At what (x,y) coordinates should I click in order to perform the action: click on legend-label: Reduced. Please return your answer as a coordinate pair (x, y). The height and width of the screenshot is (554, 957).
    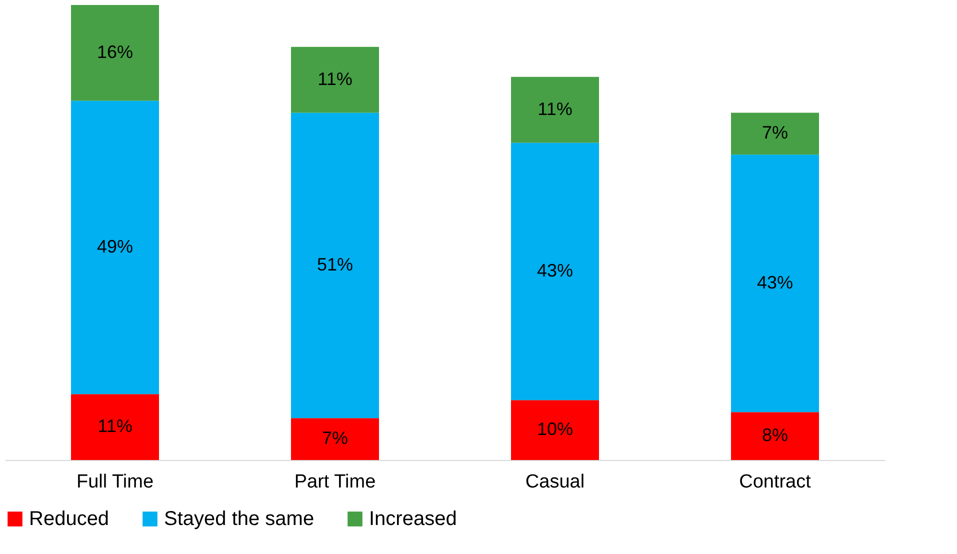
    Looking at the image, I should click on (69, 519).